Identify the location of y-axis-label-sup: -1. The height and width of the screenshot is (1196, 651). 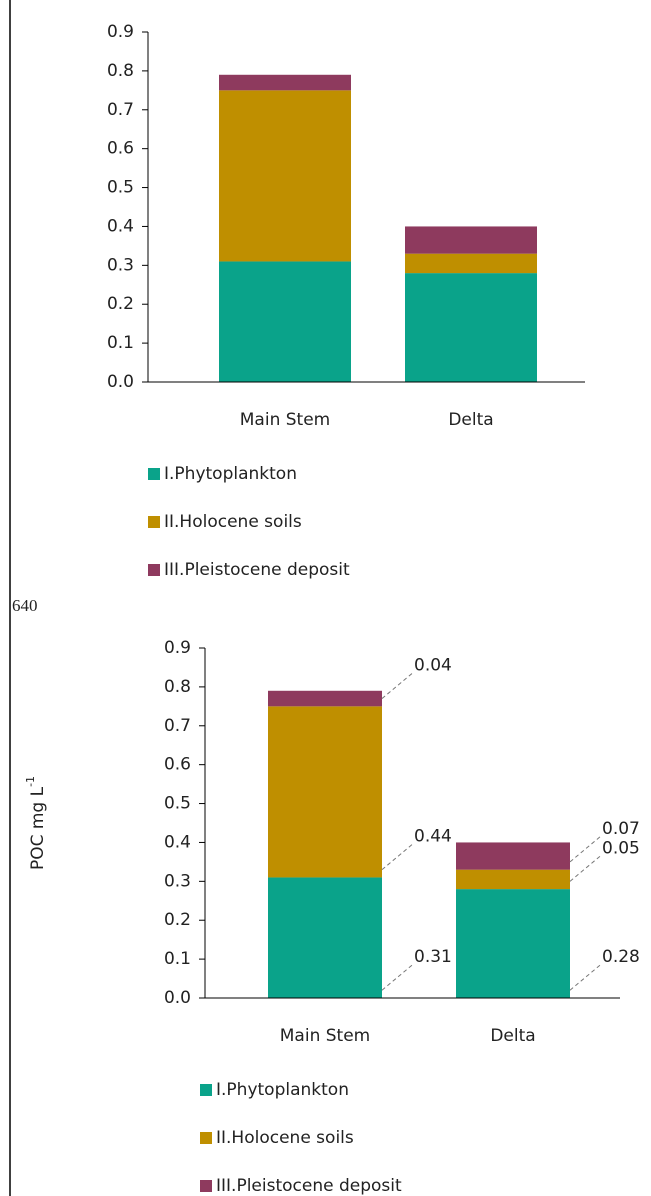
(30, 781).